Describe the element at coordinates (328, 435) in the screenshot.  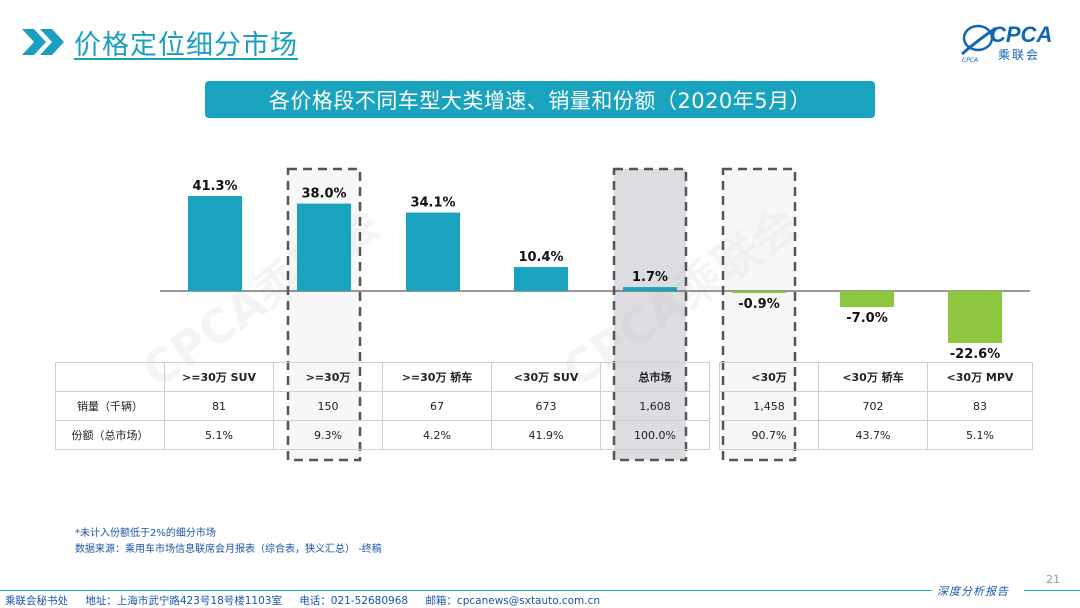
I see `table-cell: 9.3%` at that location.